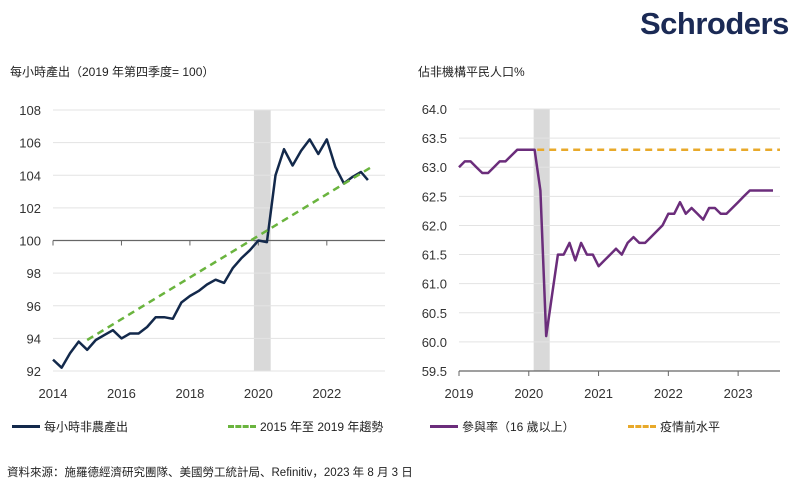 Image resolution: width=800 pixels, height=490 pixels. Describe the element at coordinates (189, 393) in the screenshot. I see `x-tick-label: 2018` at that location.